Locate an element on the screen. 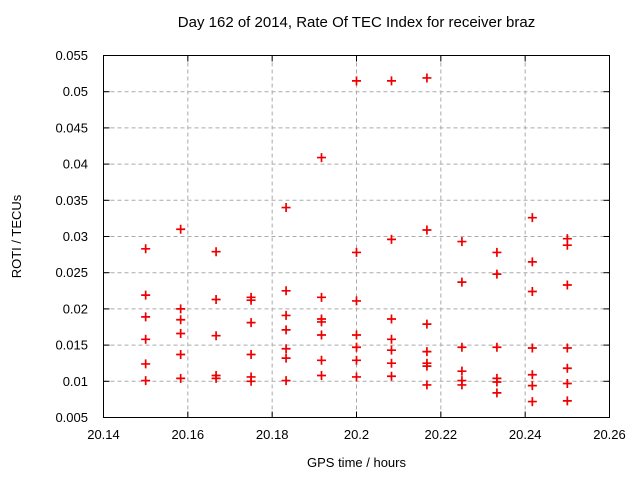  y-axis-label: ROTI / TECUs is located at coordinates (16, 236).